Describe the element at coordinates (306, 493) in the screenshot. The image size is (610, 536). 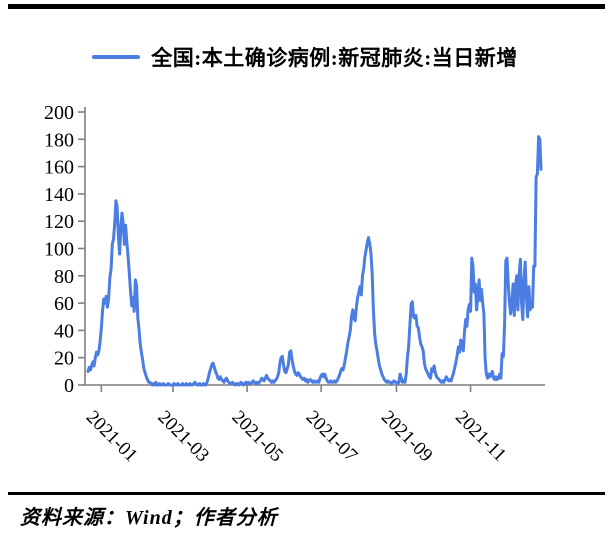
I see `footer-divider` at that location.